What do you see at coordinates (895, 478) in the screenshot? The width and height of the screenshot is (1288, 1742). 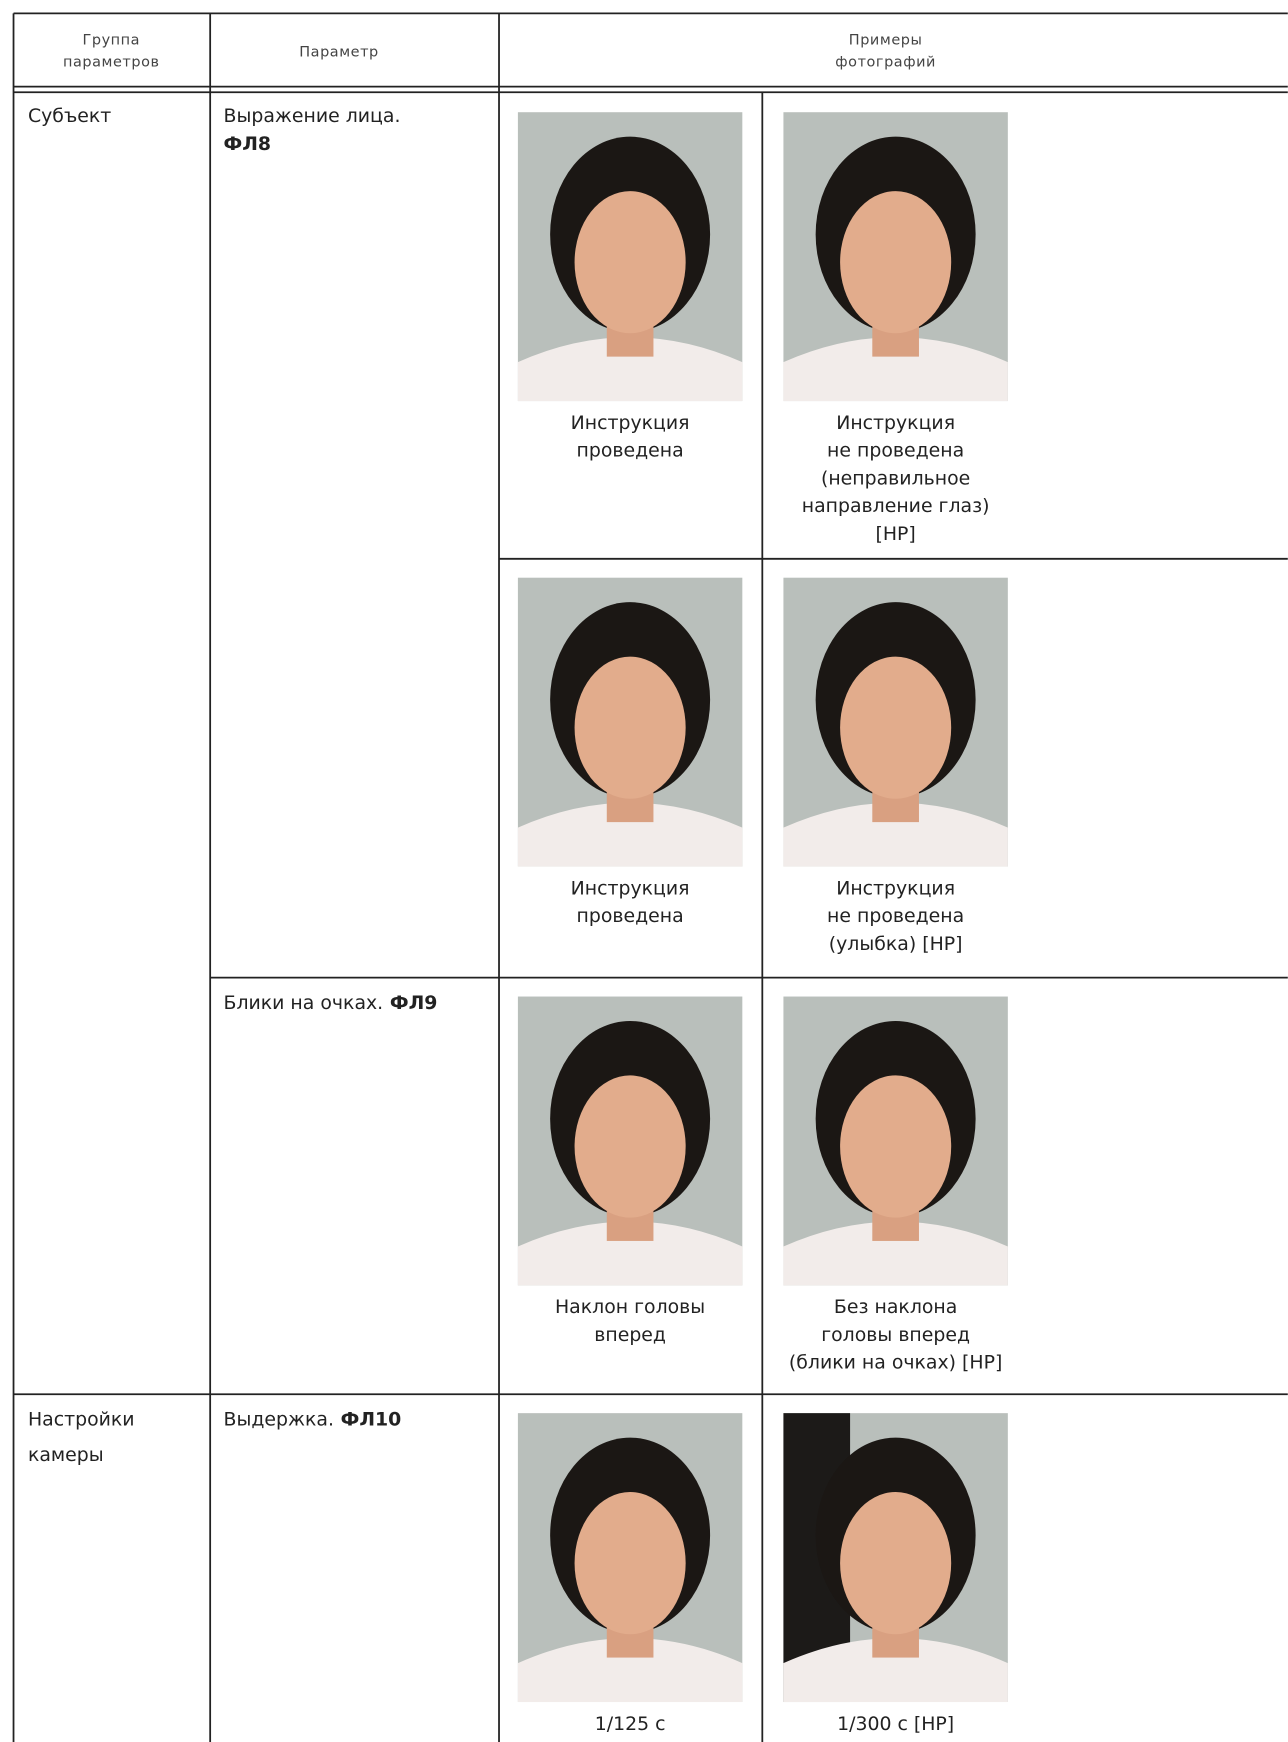 I see `caption: (неправильное` at bounding box center [895, 478].